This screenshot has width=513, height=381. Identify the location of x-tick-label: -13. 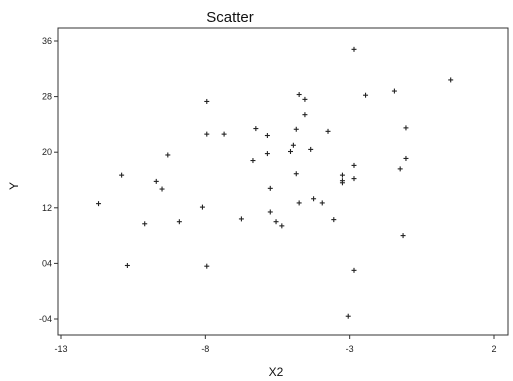
(60, 349).